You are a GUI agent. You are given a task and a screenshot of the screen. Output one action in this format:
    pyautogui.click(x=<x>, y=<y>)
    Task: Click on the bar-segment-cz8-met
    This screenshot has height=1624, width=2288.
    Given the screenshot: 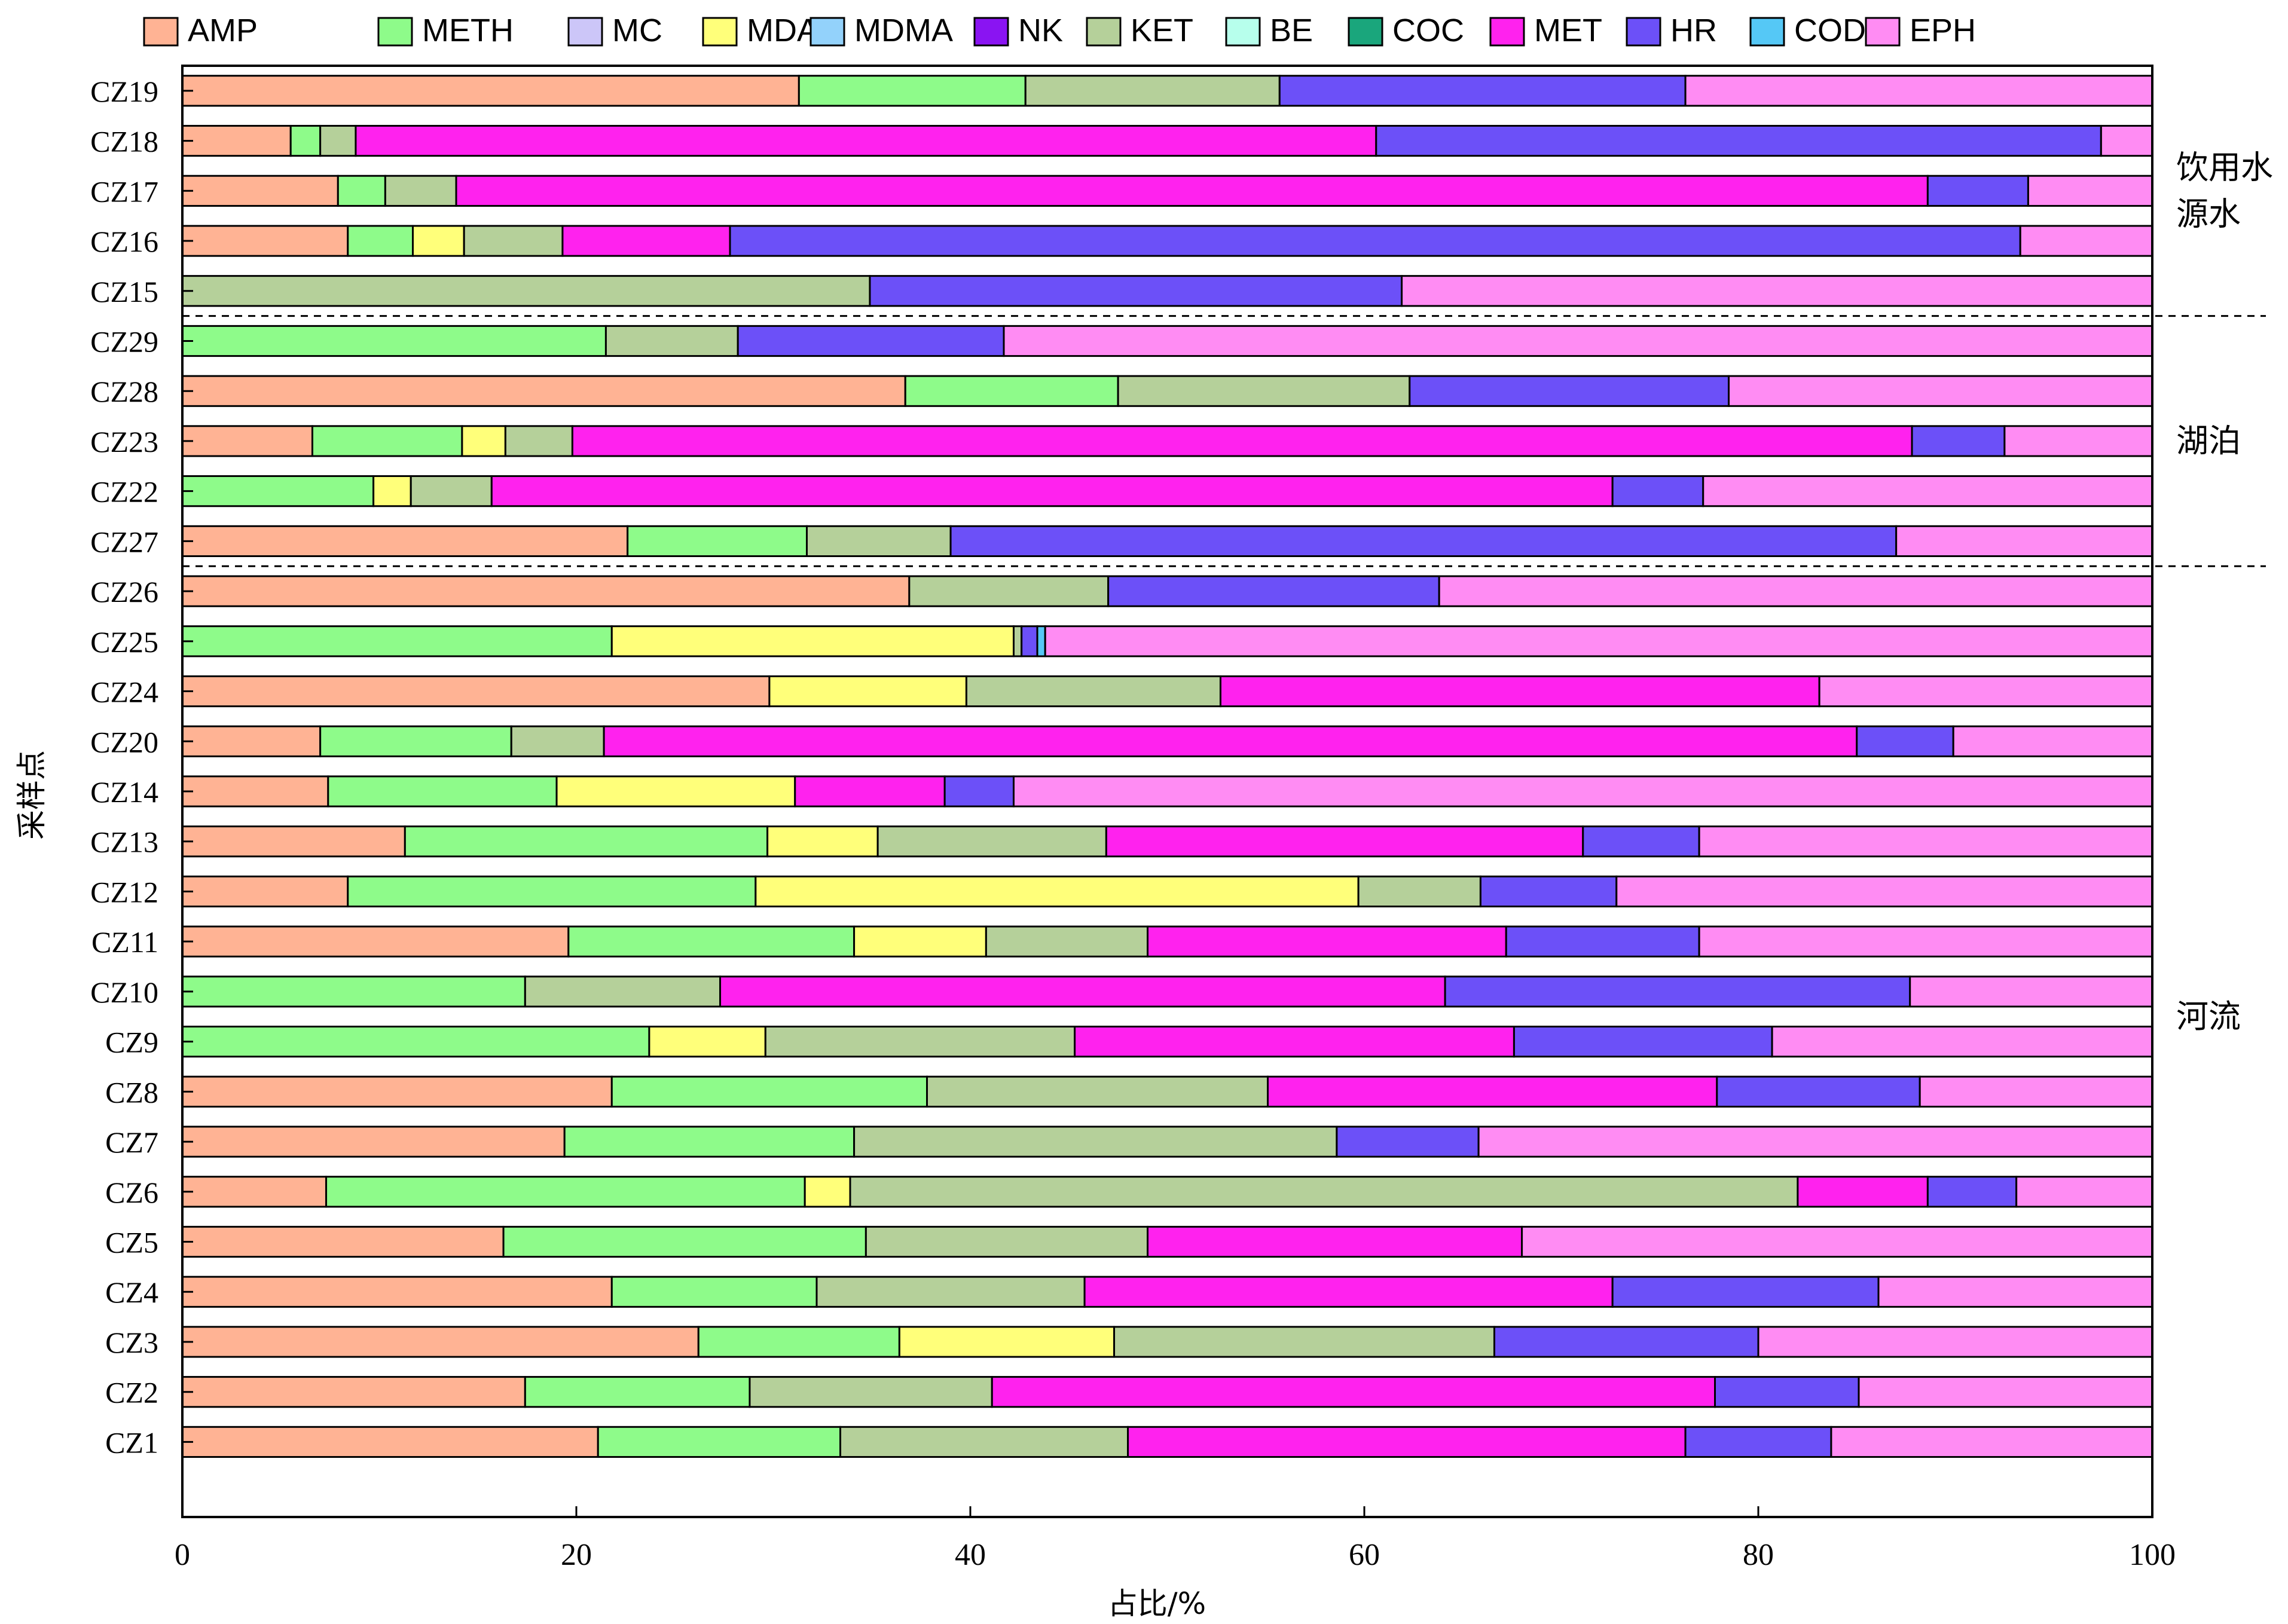 What is the action you would take?
    pyautogui.click(x=1492, y=1091)
    